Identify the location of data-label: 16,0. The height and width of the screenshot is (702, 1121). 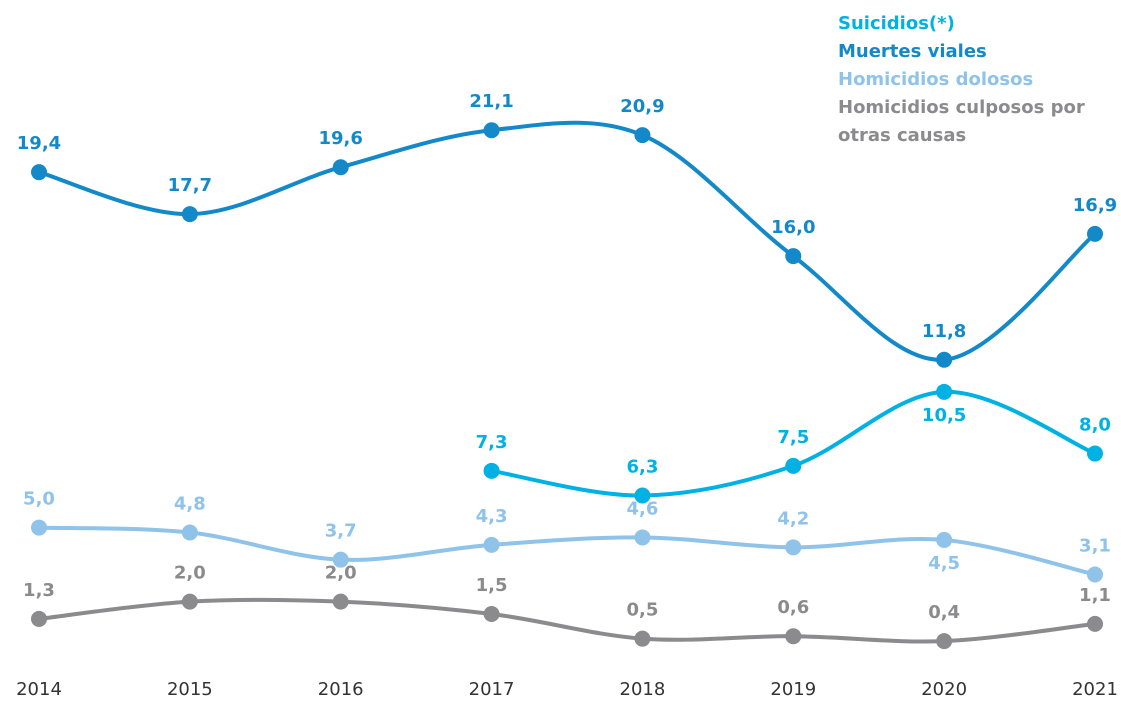
(793, 227).